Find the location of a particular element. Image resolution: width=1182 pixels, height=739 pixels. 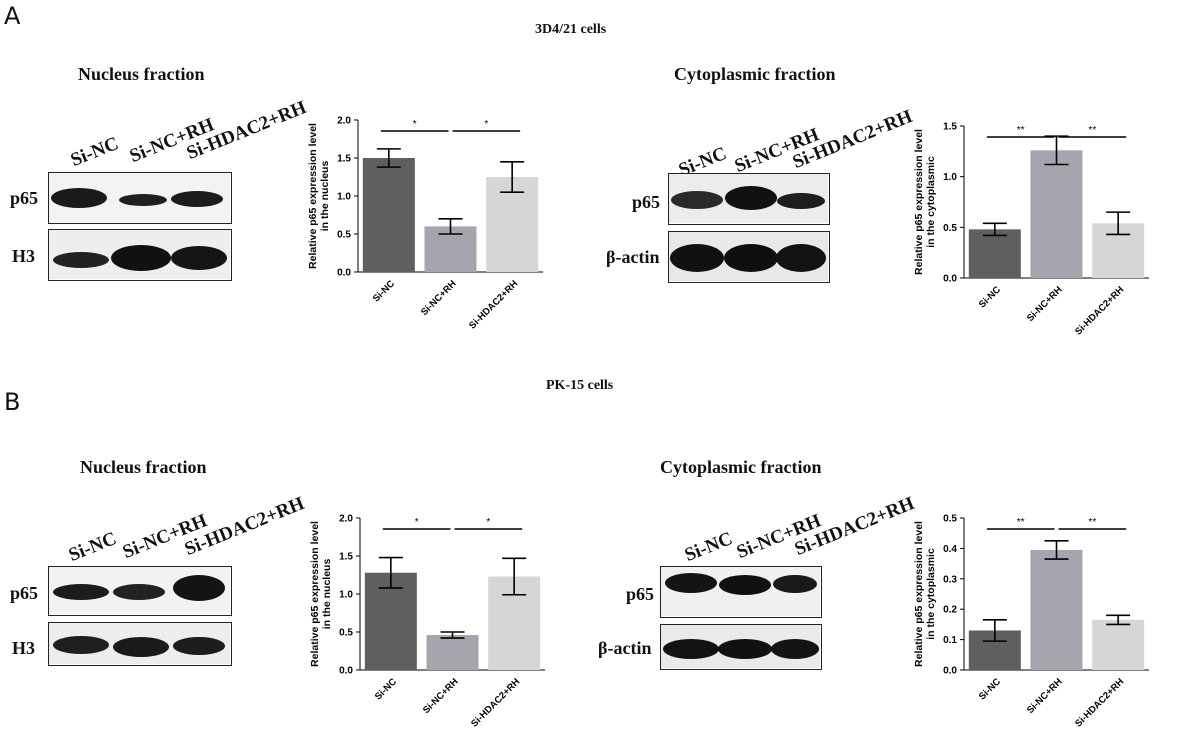

y-tick-label: 0.4 is located at coordinates (950, 549).